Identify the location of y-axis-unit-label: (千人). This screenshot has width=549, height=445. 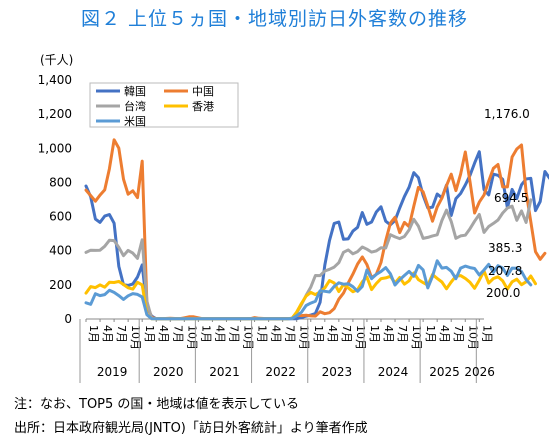
(56, 60).